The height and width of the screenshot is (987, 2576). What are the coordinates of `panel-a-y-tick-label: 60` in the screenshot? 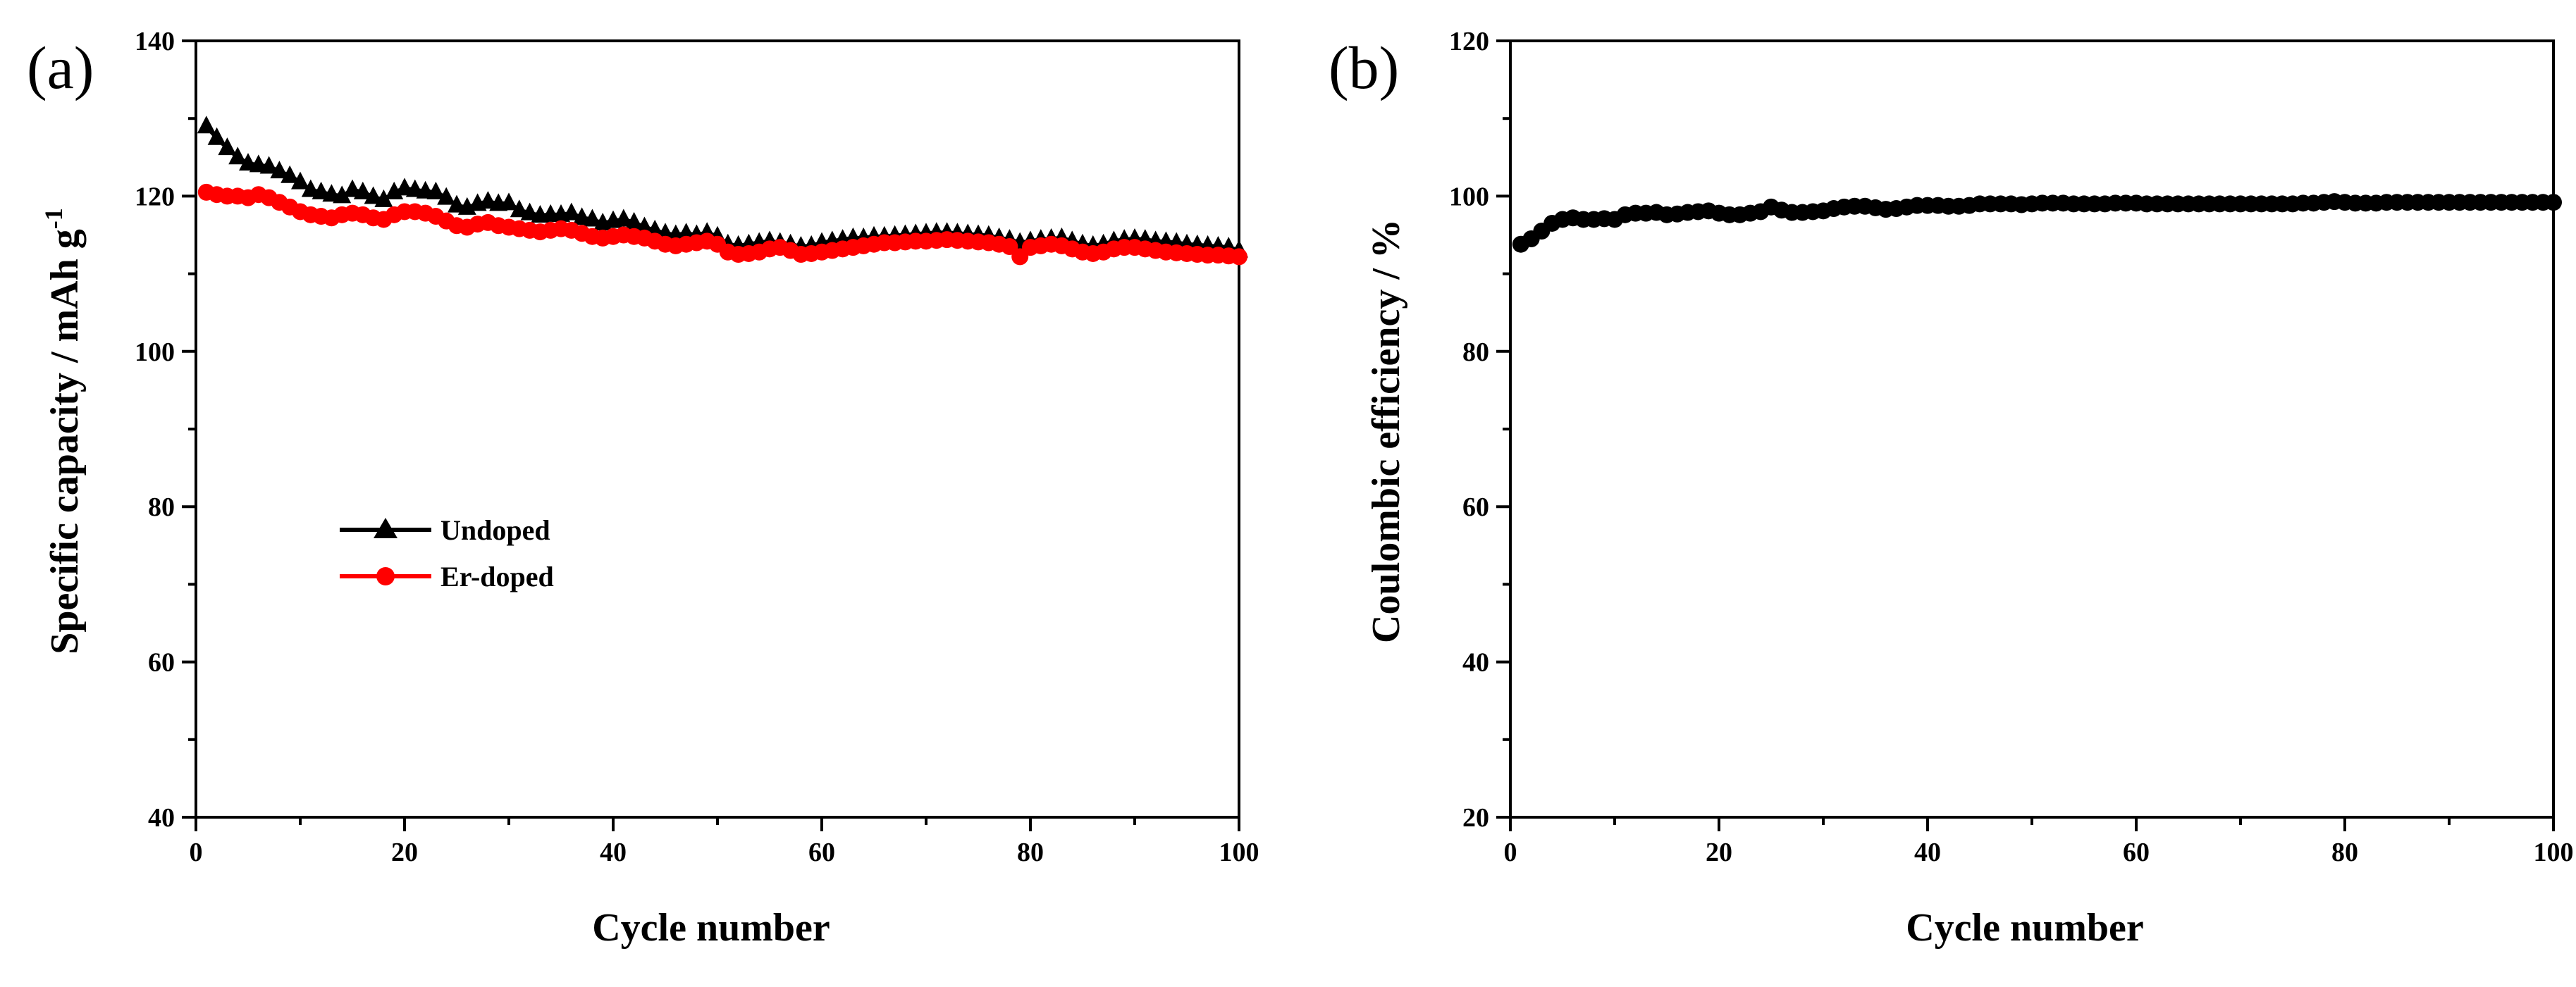 It's located at (161, 663).